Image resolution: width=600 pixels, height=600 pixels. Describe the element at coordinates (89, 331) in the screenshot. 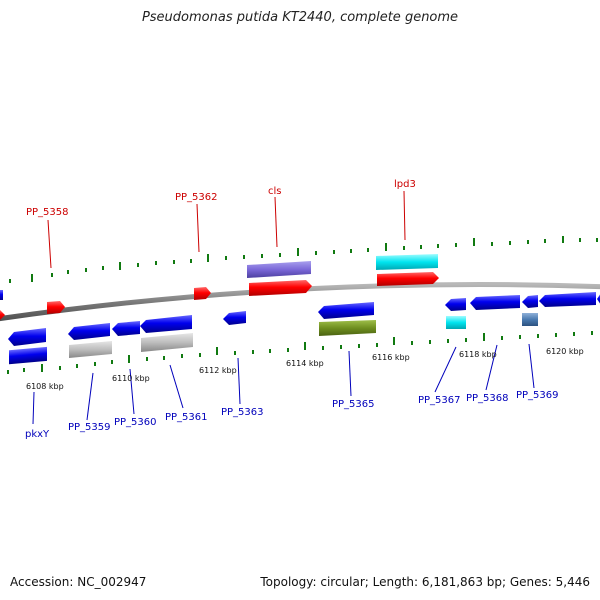

I see `gene-arrow-pp5359` at that location.